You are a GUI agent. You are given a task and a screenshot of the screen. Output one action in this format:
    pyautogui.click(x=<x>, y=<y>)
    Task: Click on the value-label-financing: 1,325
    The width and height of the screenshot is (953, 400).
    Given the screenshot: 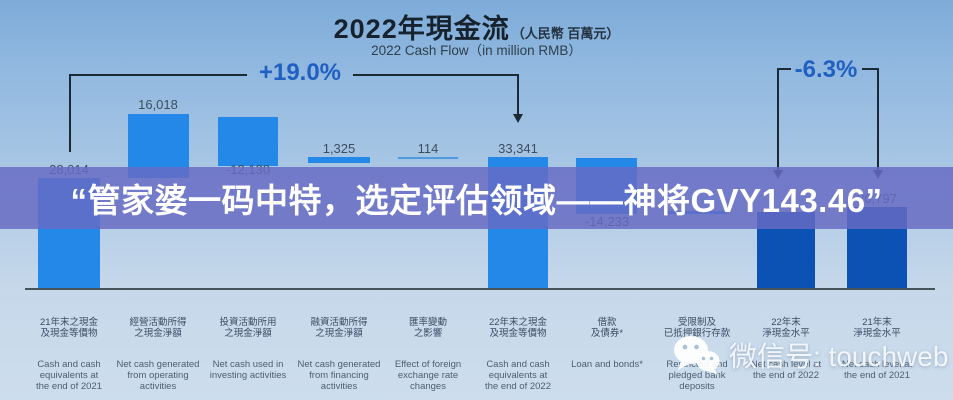 What is the action you would take?
    pyautogui.click(x=339, y=148)
    